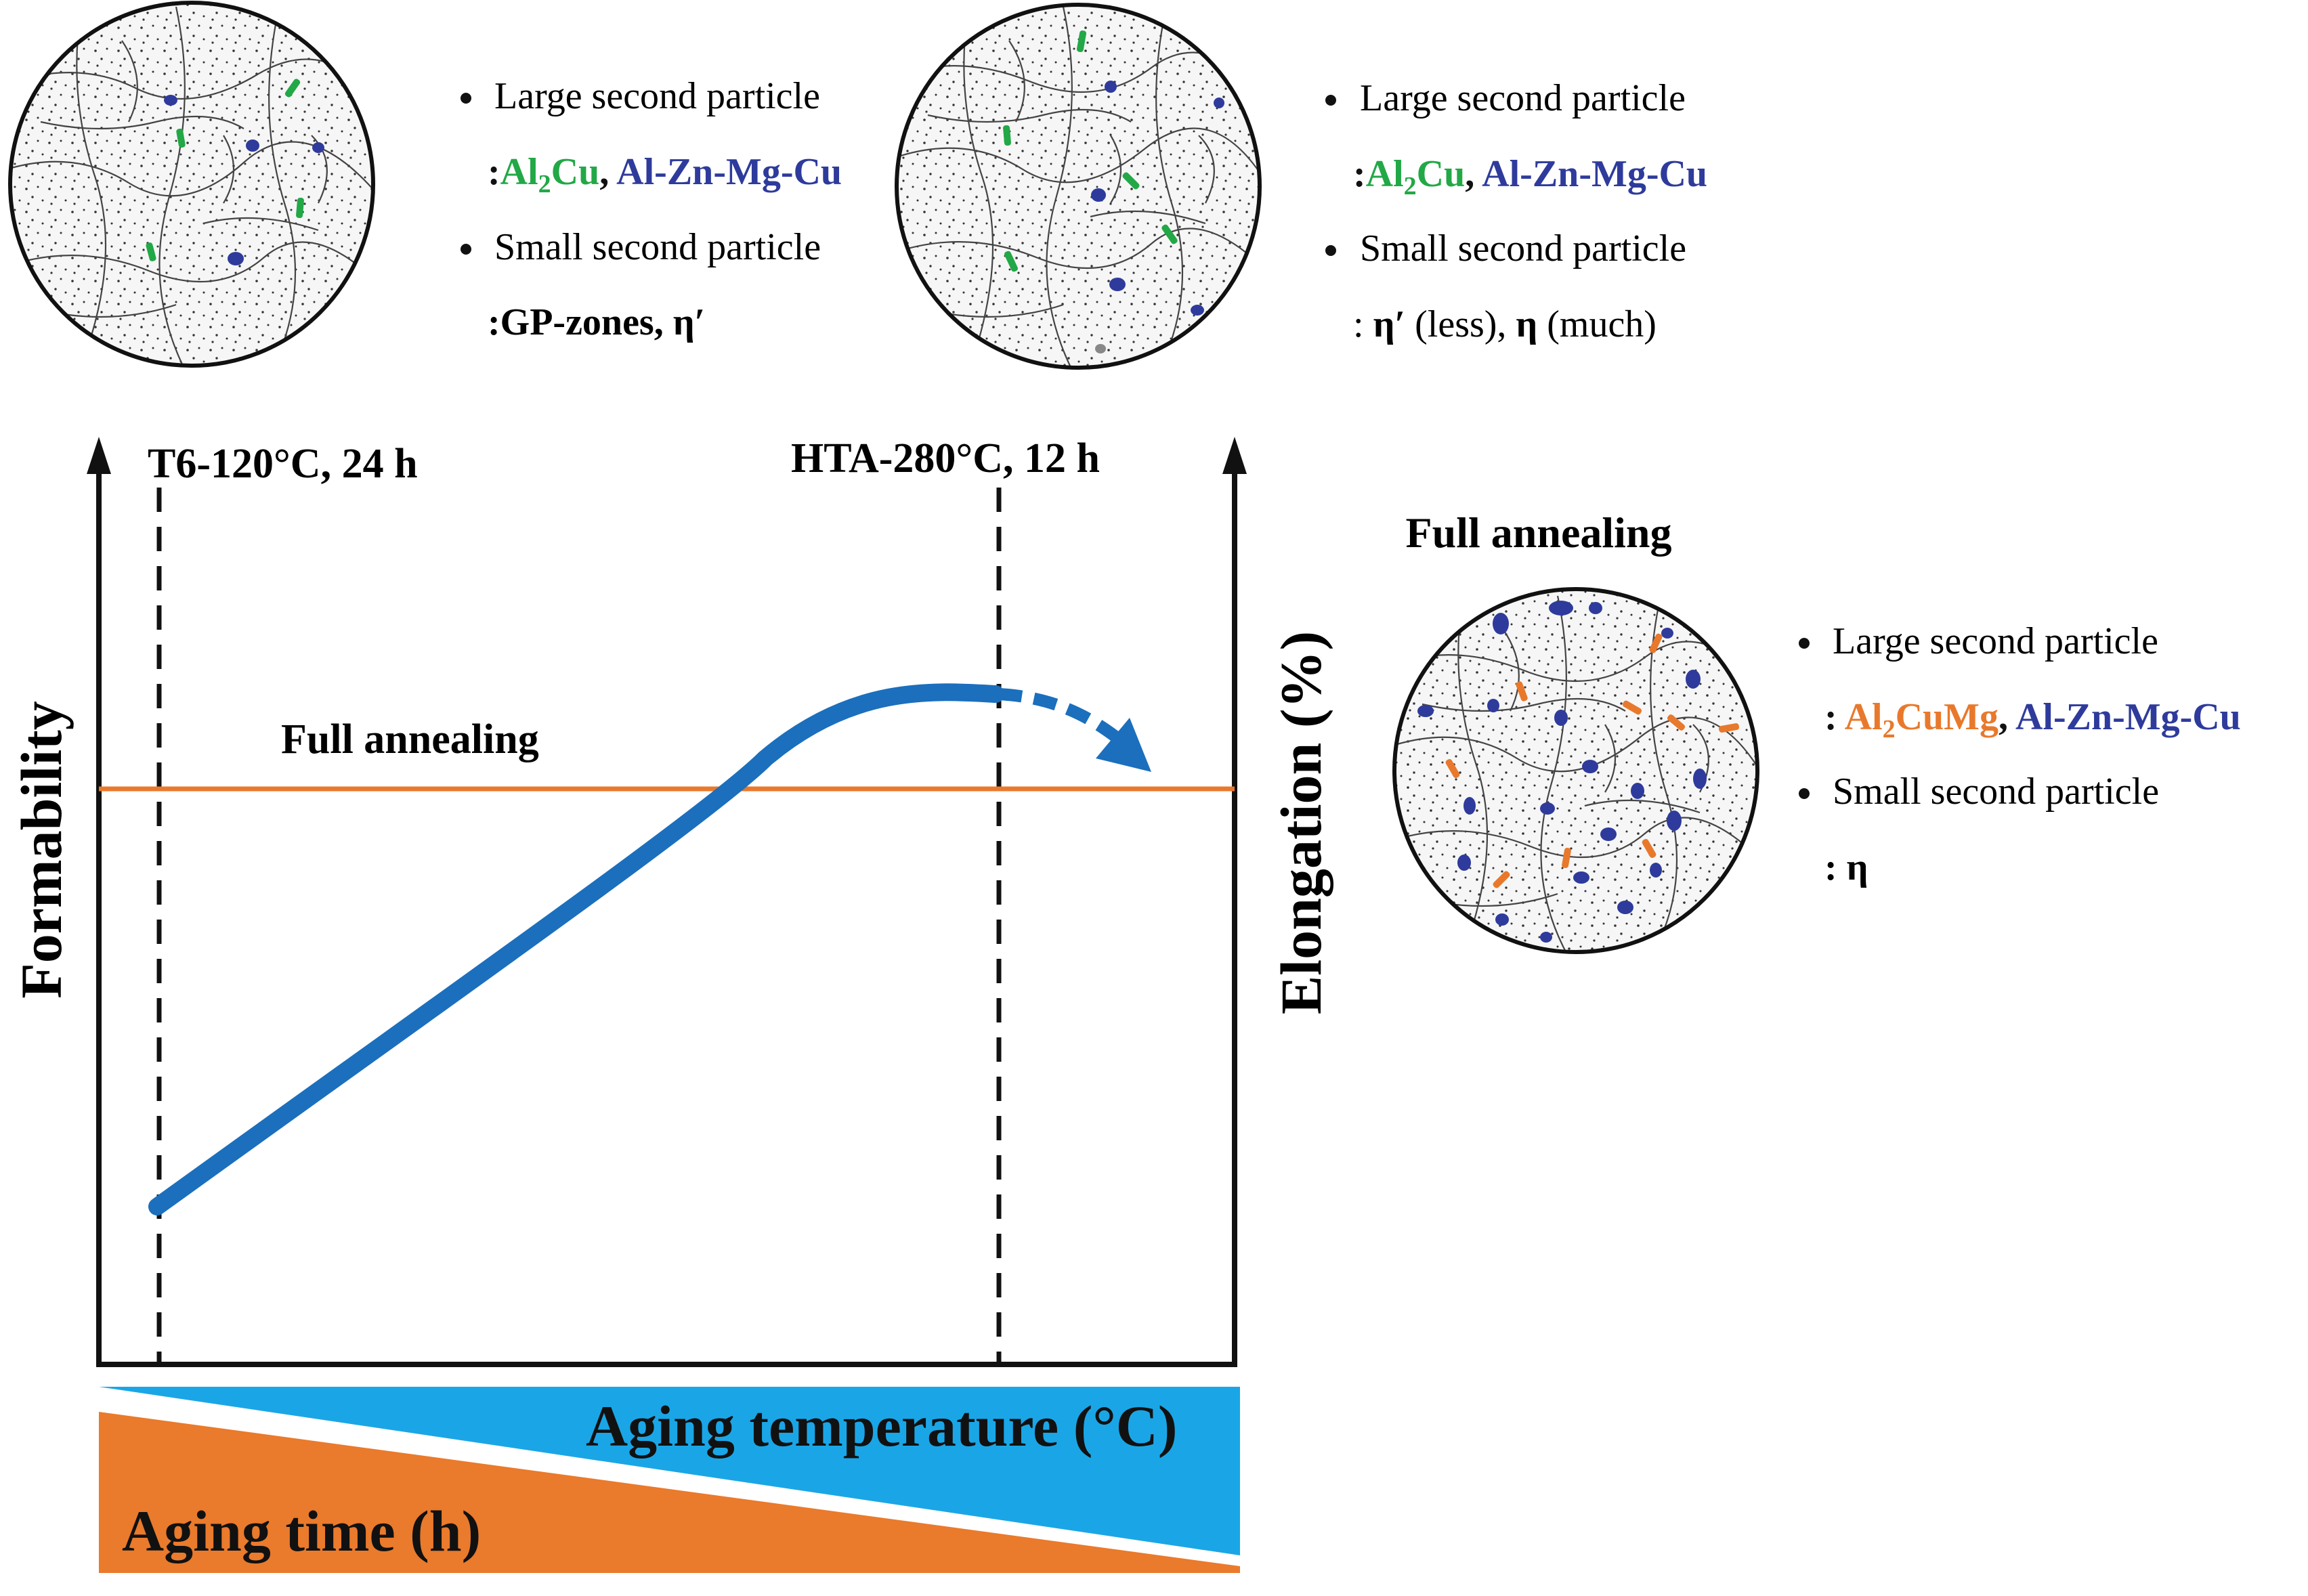 Image resolution: width=2308 pixels, height=1596 pixels. What do you see at coordinates (669, 1493) in the screenshot?
I see `aging-time-band` at bounding box center [669, 1493].